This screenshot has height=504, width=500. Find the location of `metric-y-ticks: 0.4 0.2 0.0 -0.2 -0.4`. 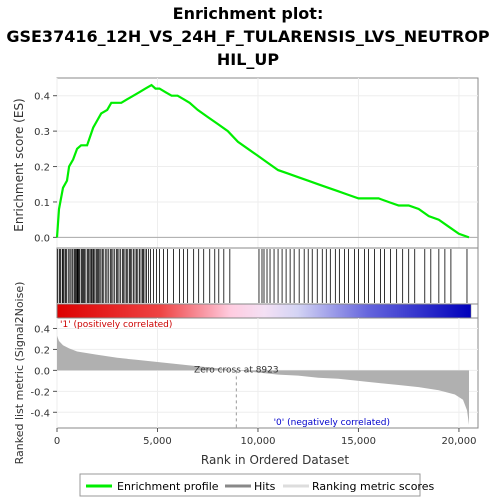

metric-y-ticks: 0.4 0.2 0.0 -0.2 -0.4 is located at coordinates (43, 371).